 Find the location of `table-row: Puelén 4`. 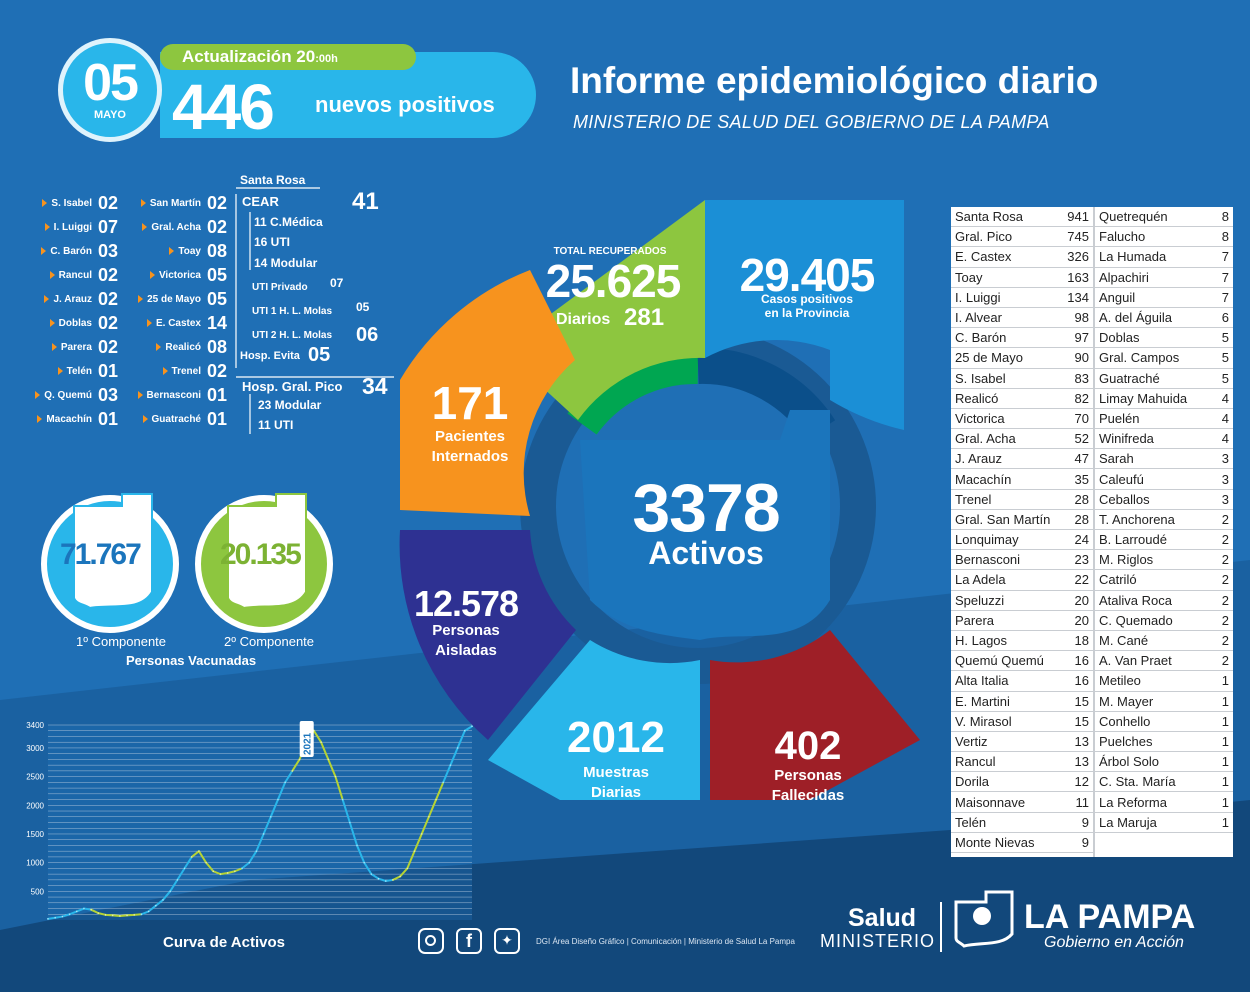

table-row: Puelén 4 is located at coordinates (1164, 419).